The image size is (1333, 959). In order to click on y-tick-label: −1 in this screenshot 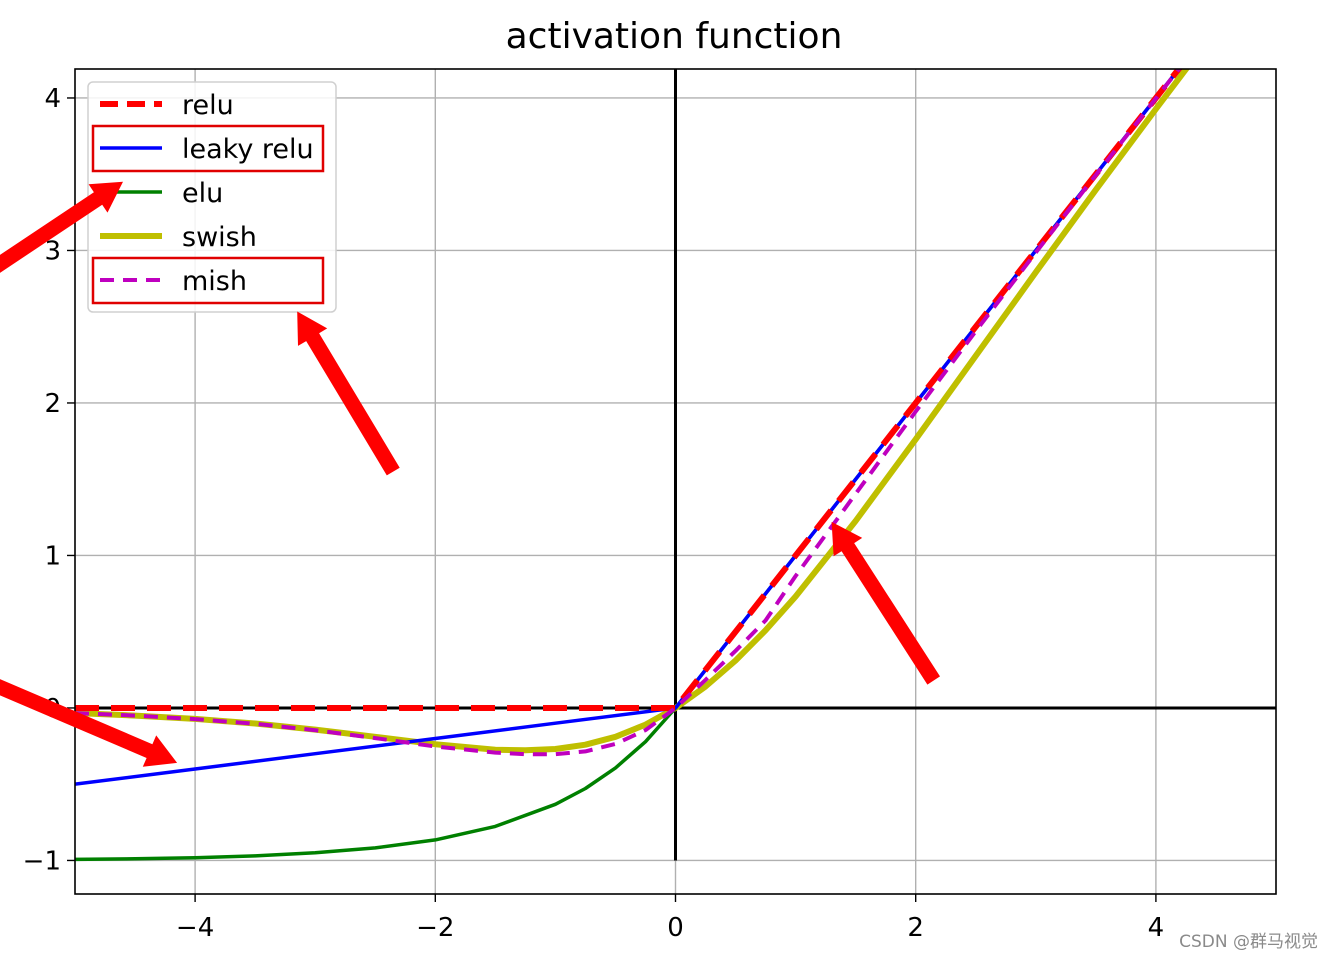, I will do `click(42, 861)`.